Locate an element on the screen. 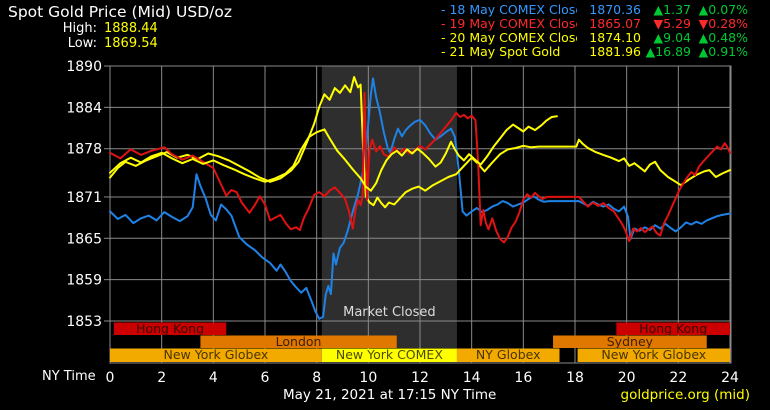  high-label: High: is located at coordinates (79, 28).